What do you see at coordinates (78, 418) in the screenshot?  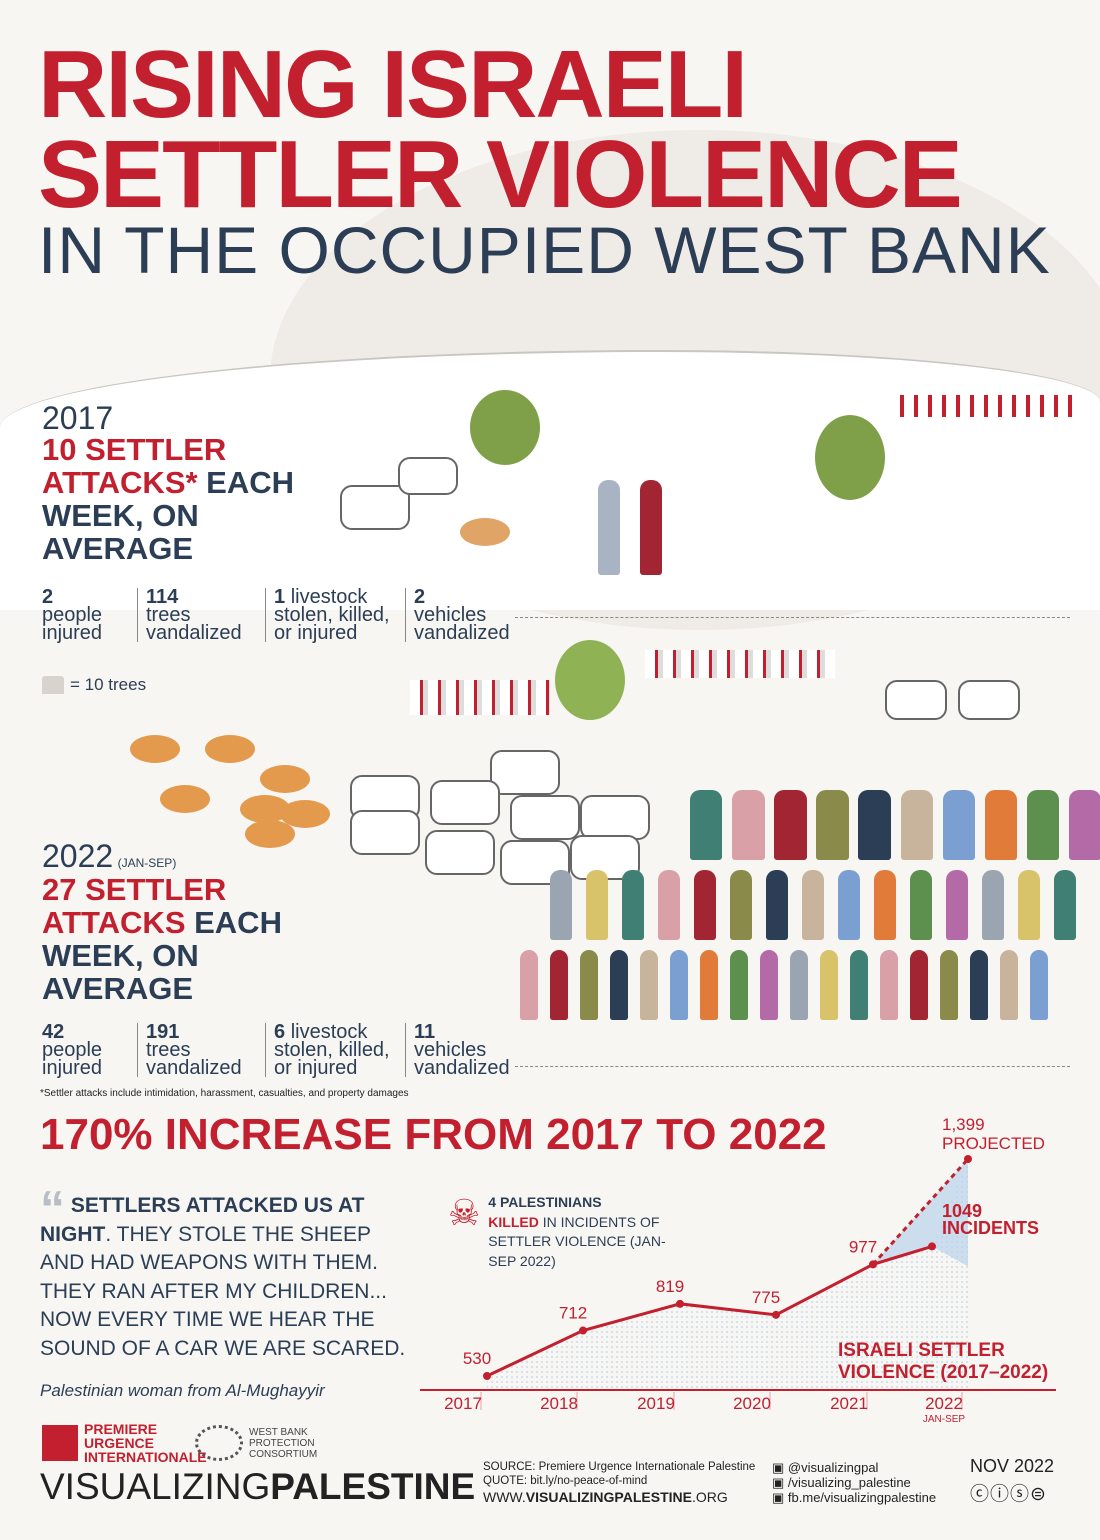 I see `year-2017: 2017` at bounding box center [78, 418].